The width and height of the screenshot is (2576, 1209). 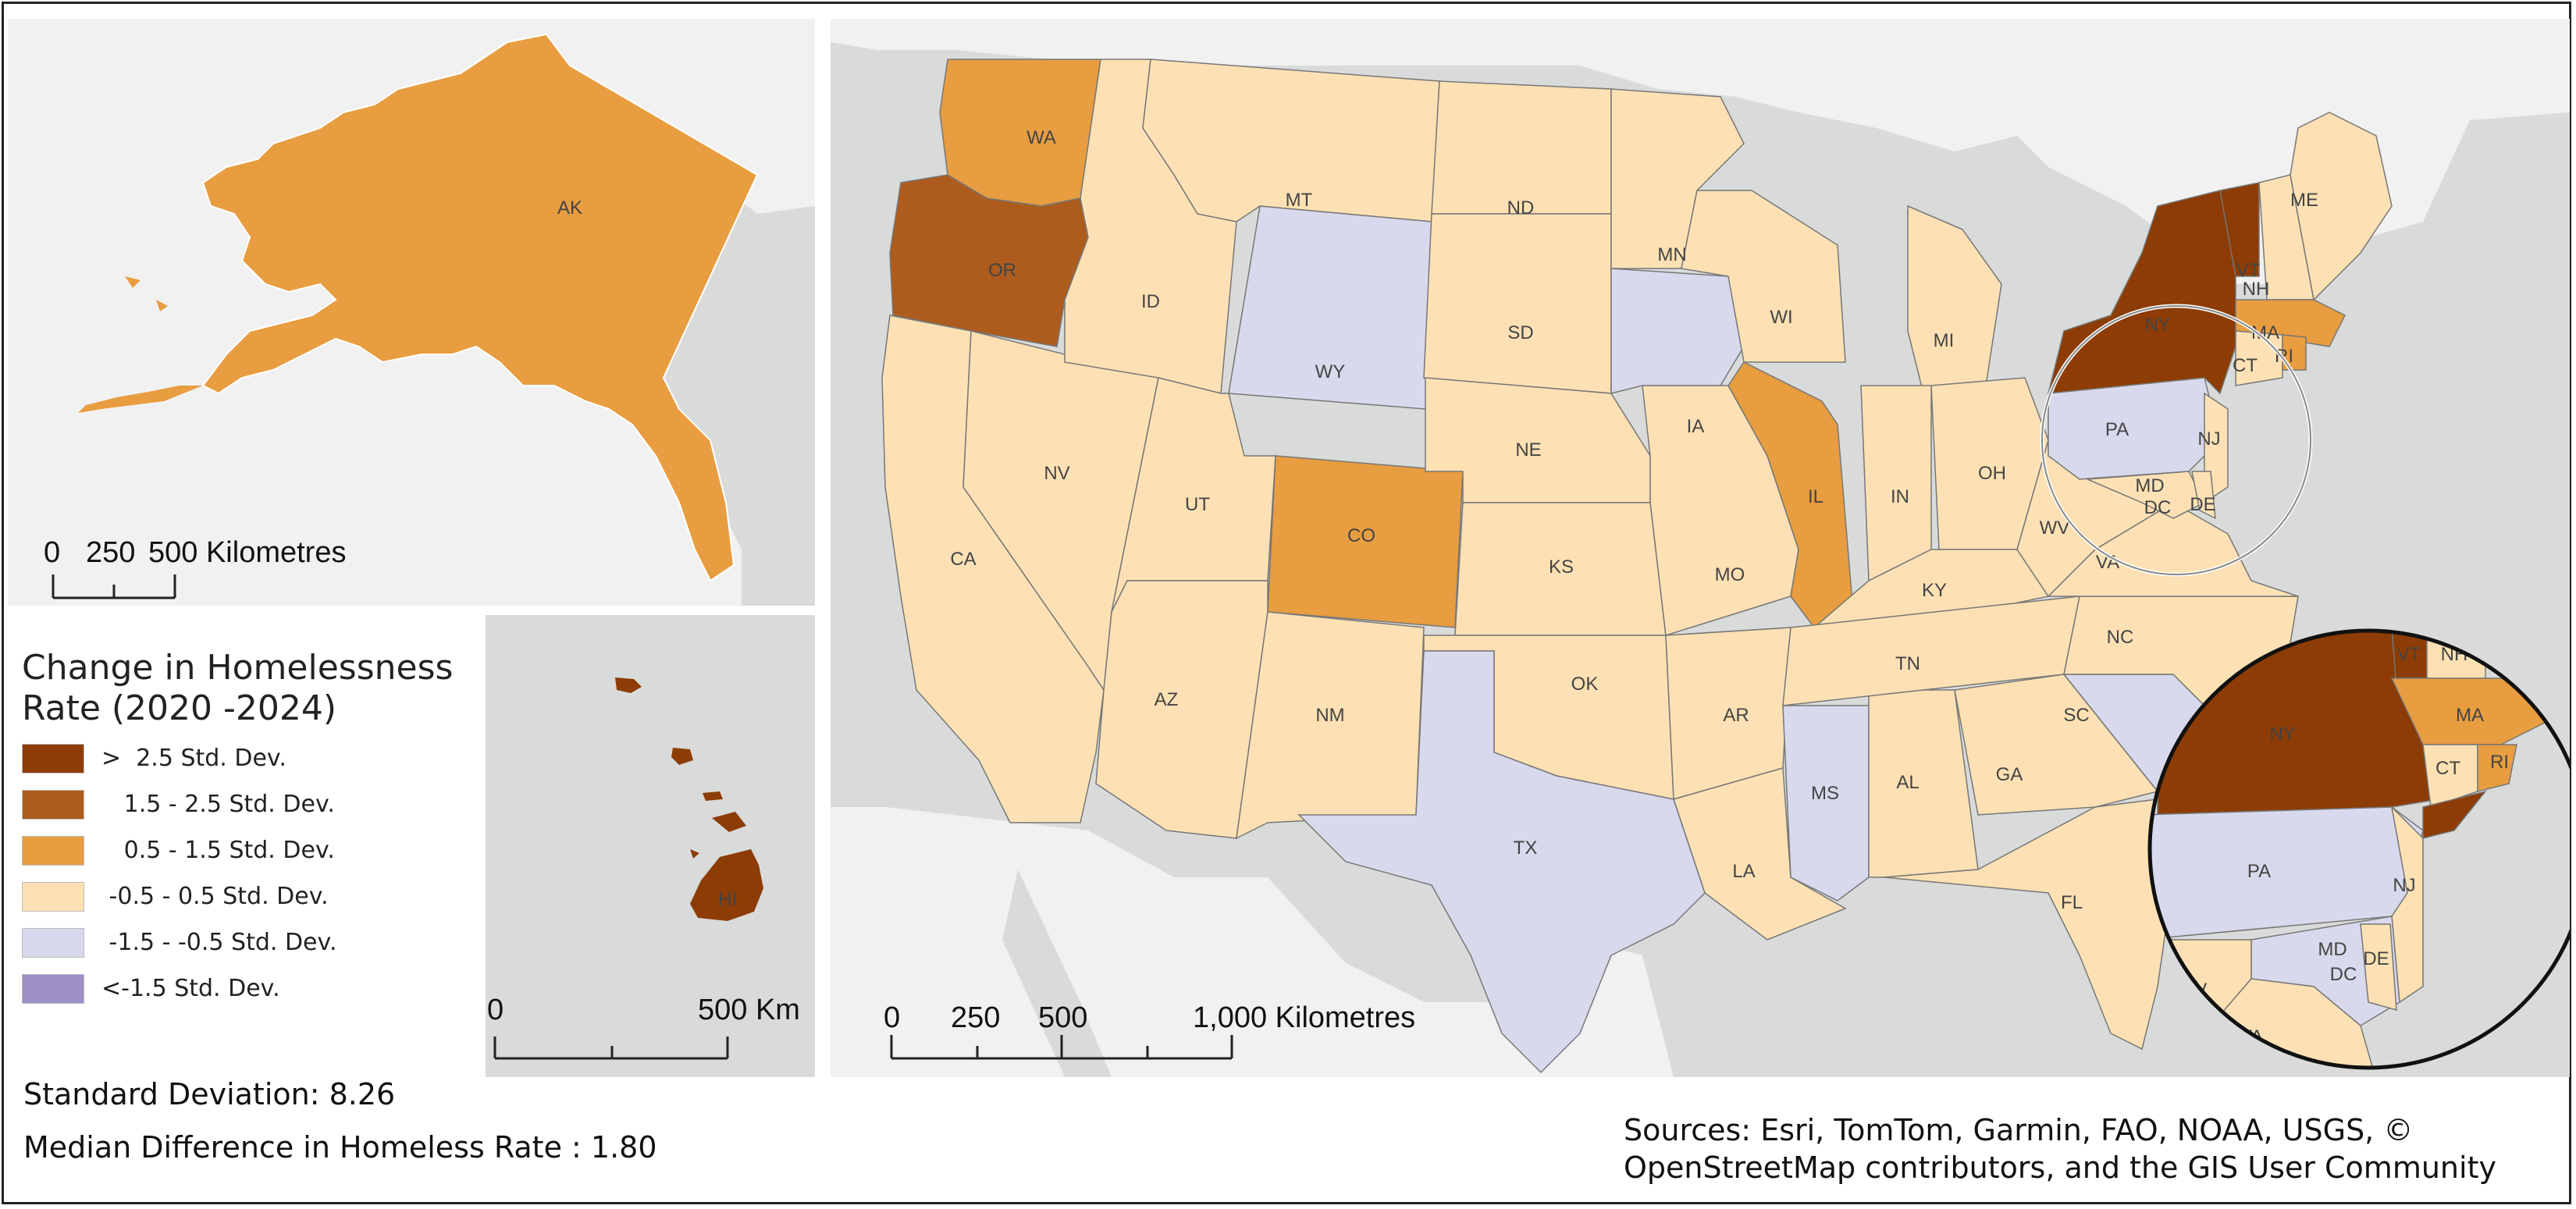 What do you see at coordinates (2208, 439) in the screenshot?
I see `label-nj: NJ` at bounding box center [2208, 439].